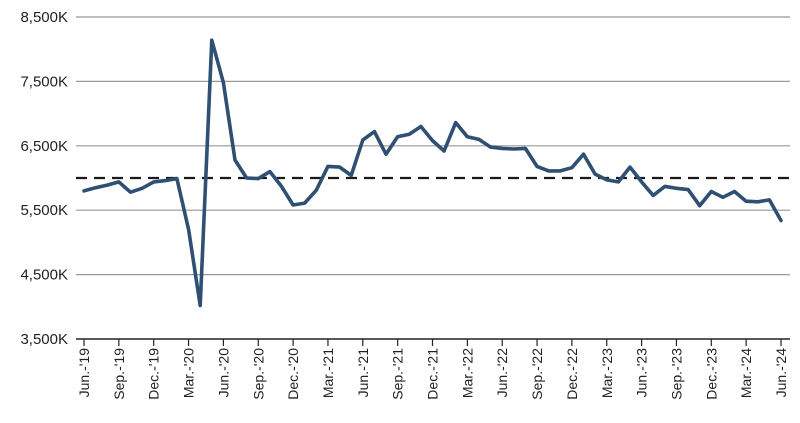 This screenshot has width=800, height=423. What do you see at coordinates (642, 373) in the screenshot?
I see `x-tick-label: Jun.-'23` at bounding box center [642, 373].